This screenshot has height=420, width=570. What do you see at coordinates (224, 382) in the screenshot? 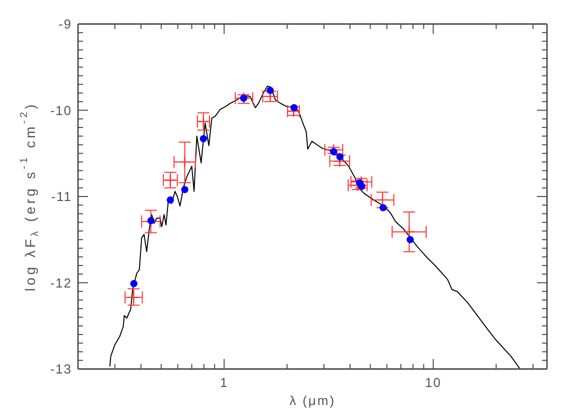
I see `x-tick-label: 1` at bounding box center [224, 382].